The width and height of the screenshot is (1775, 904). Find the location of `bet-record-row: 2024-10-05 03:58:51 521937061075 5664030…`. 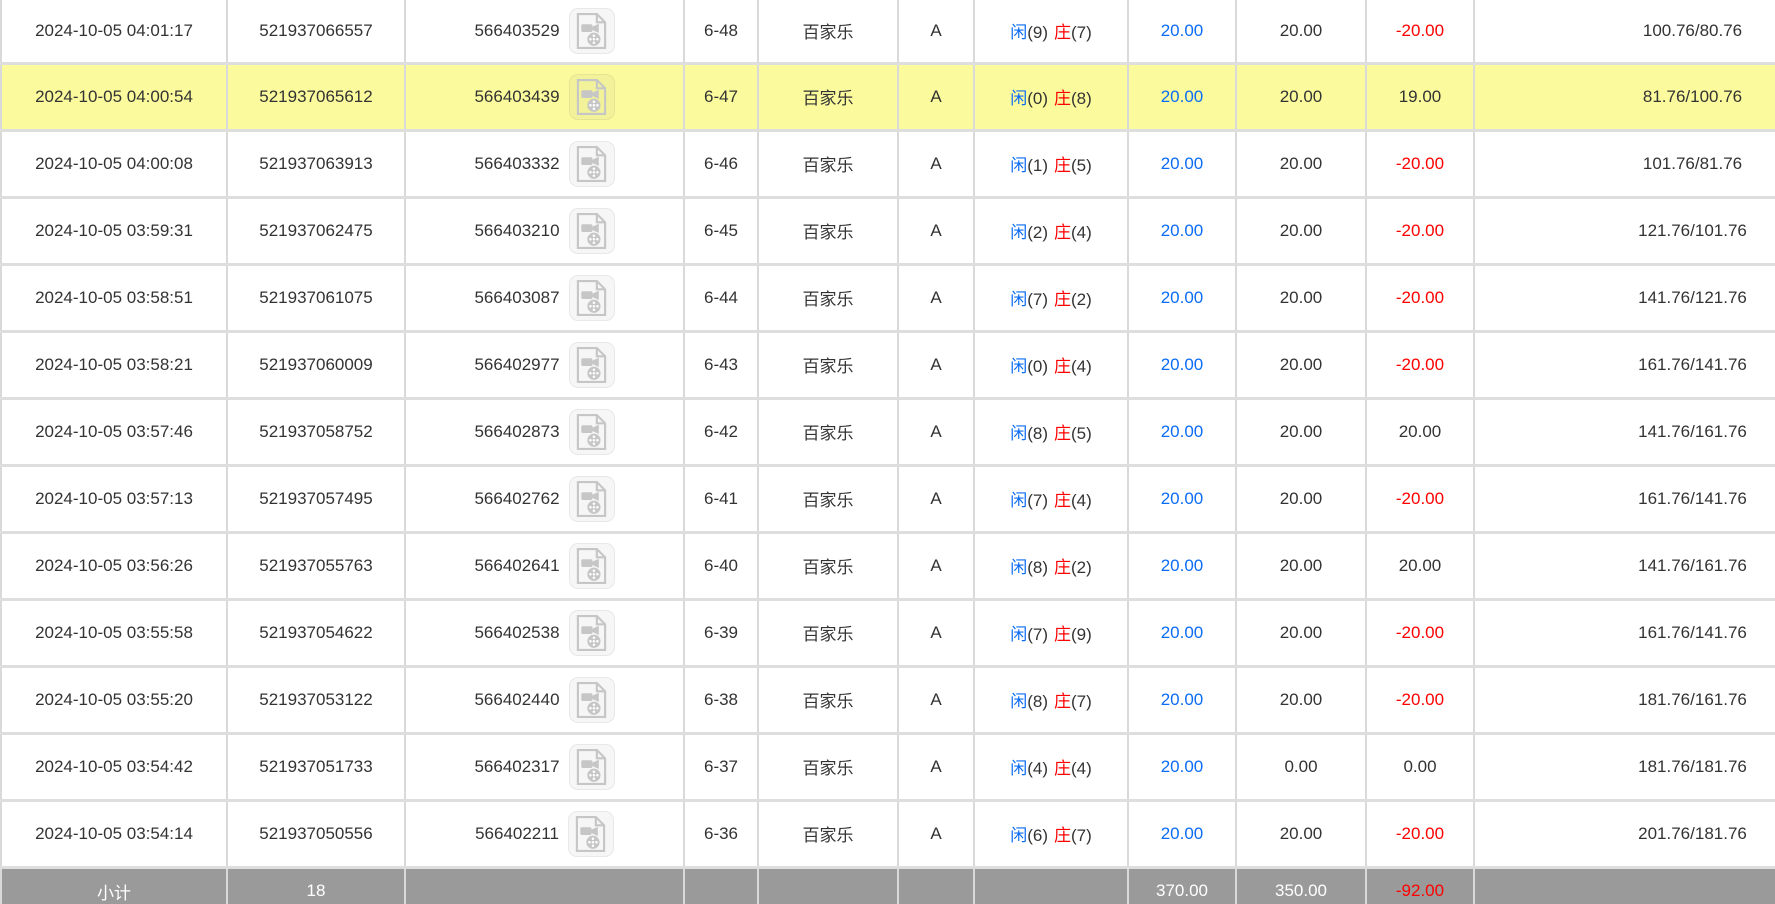

bet-record-row: 2024-10-05 03:58:51 521937061075 5664030… is located at coordinates (887, 298).